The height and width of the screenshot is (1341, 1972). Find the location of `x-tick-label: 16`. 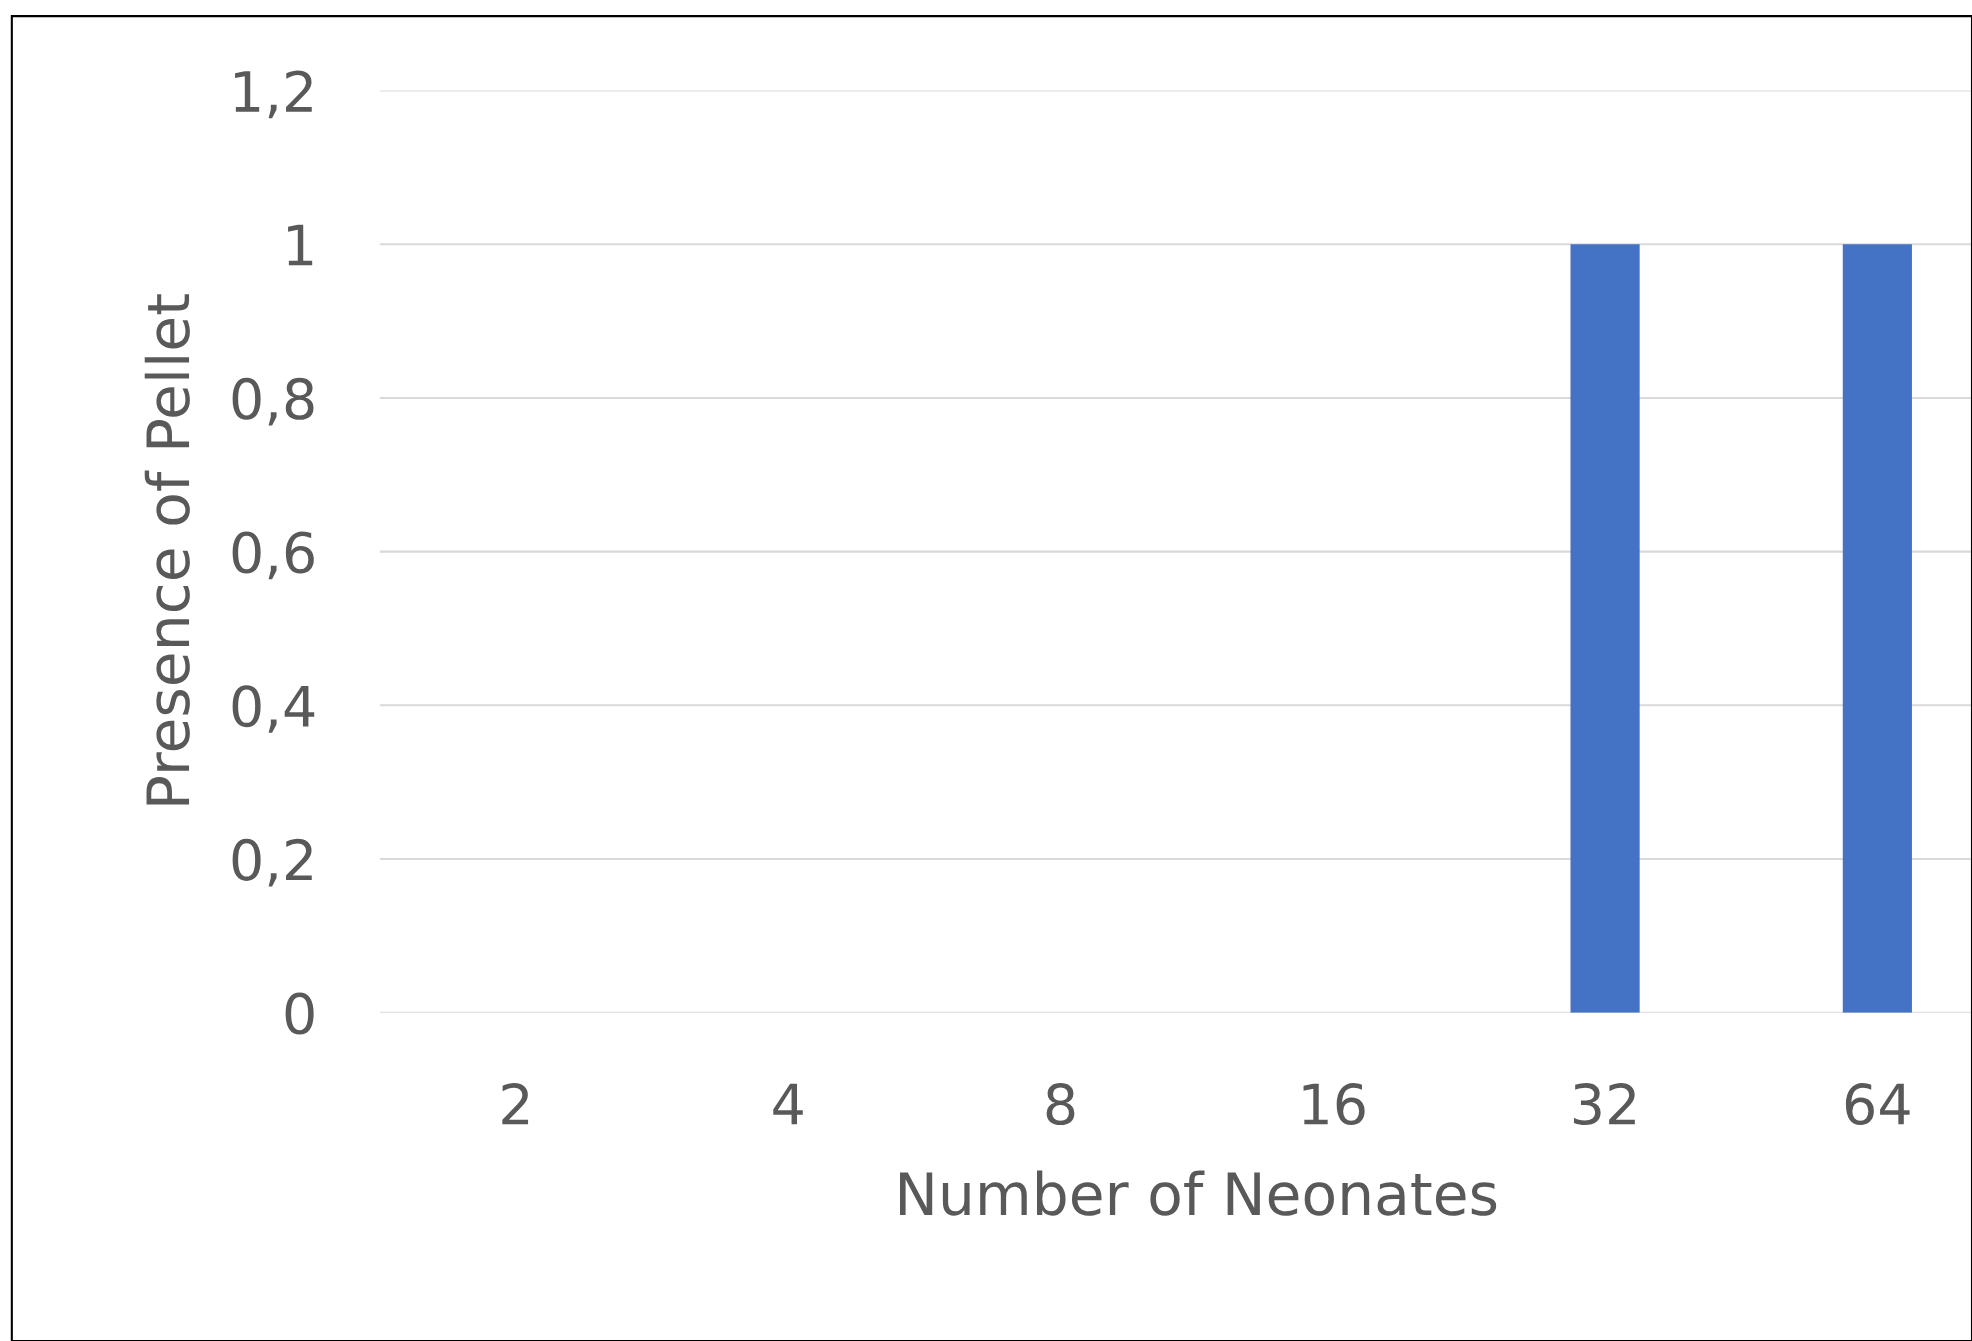

x-tick-label: 16 is located at coordinates (1334, 1104).